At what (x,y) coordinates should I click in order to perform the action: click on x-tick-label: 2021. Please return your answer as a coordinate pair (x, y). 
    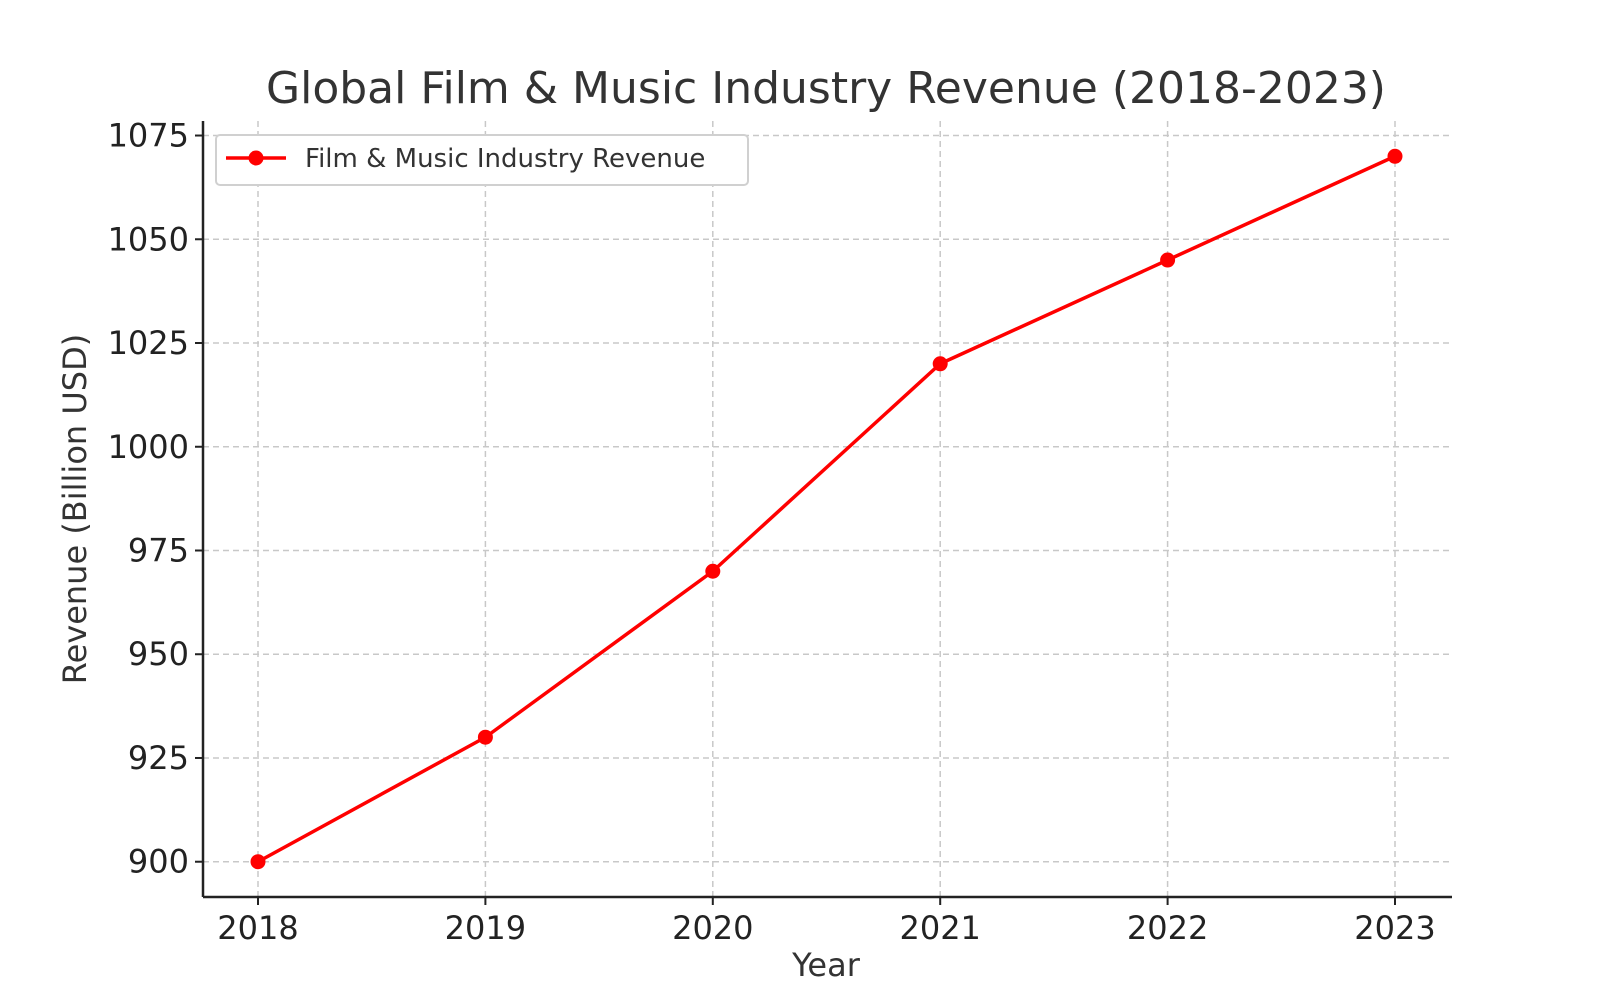
    Looking at the image, I should click on (939, 928).